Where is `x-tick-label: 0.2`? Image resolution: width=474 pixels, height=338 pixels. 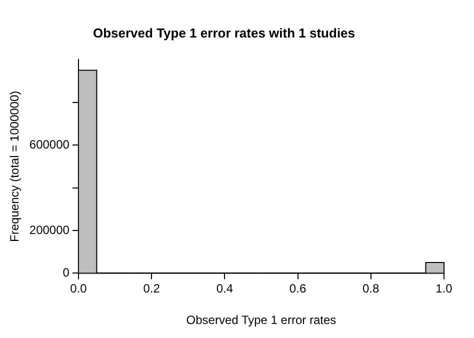 x-tick-label: 0.2 is located at coordinates (151, 289).